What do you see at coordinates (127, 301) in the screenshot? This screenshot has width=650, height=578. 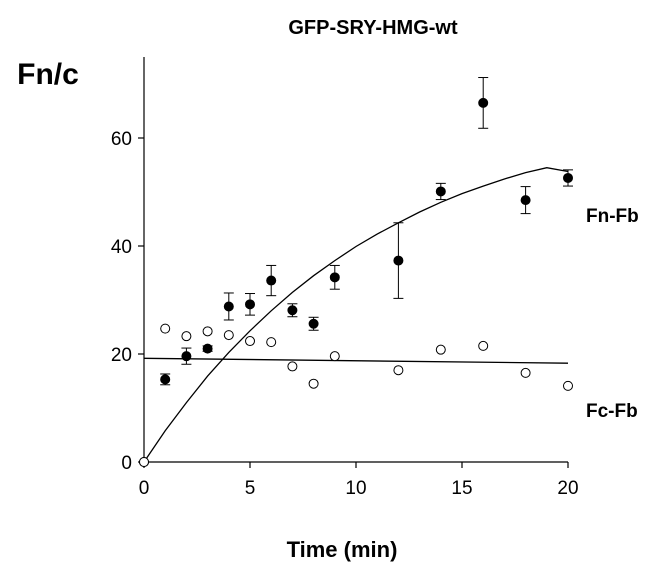 I see `y-ticks: 0 20 40 60` at bounding box center [127, 301].